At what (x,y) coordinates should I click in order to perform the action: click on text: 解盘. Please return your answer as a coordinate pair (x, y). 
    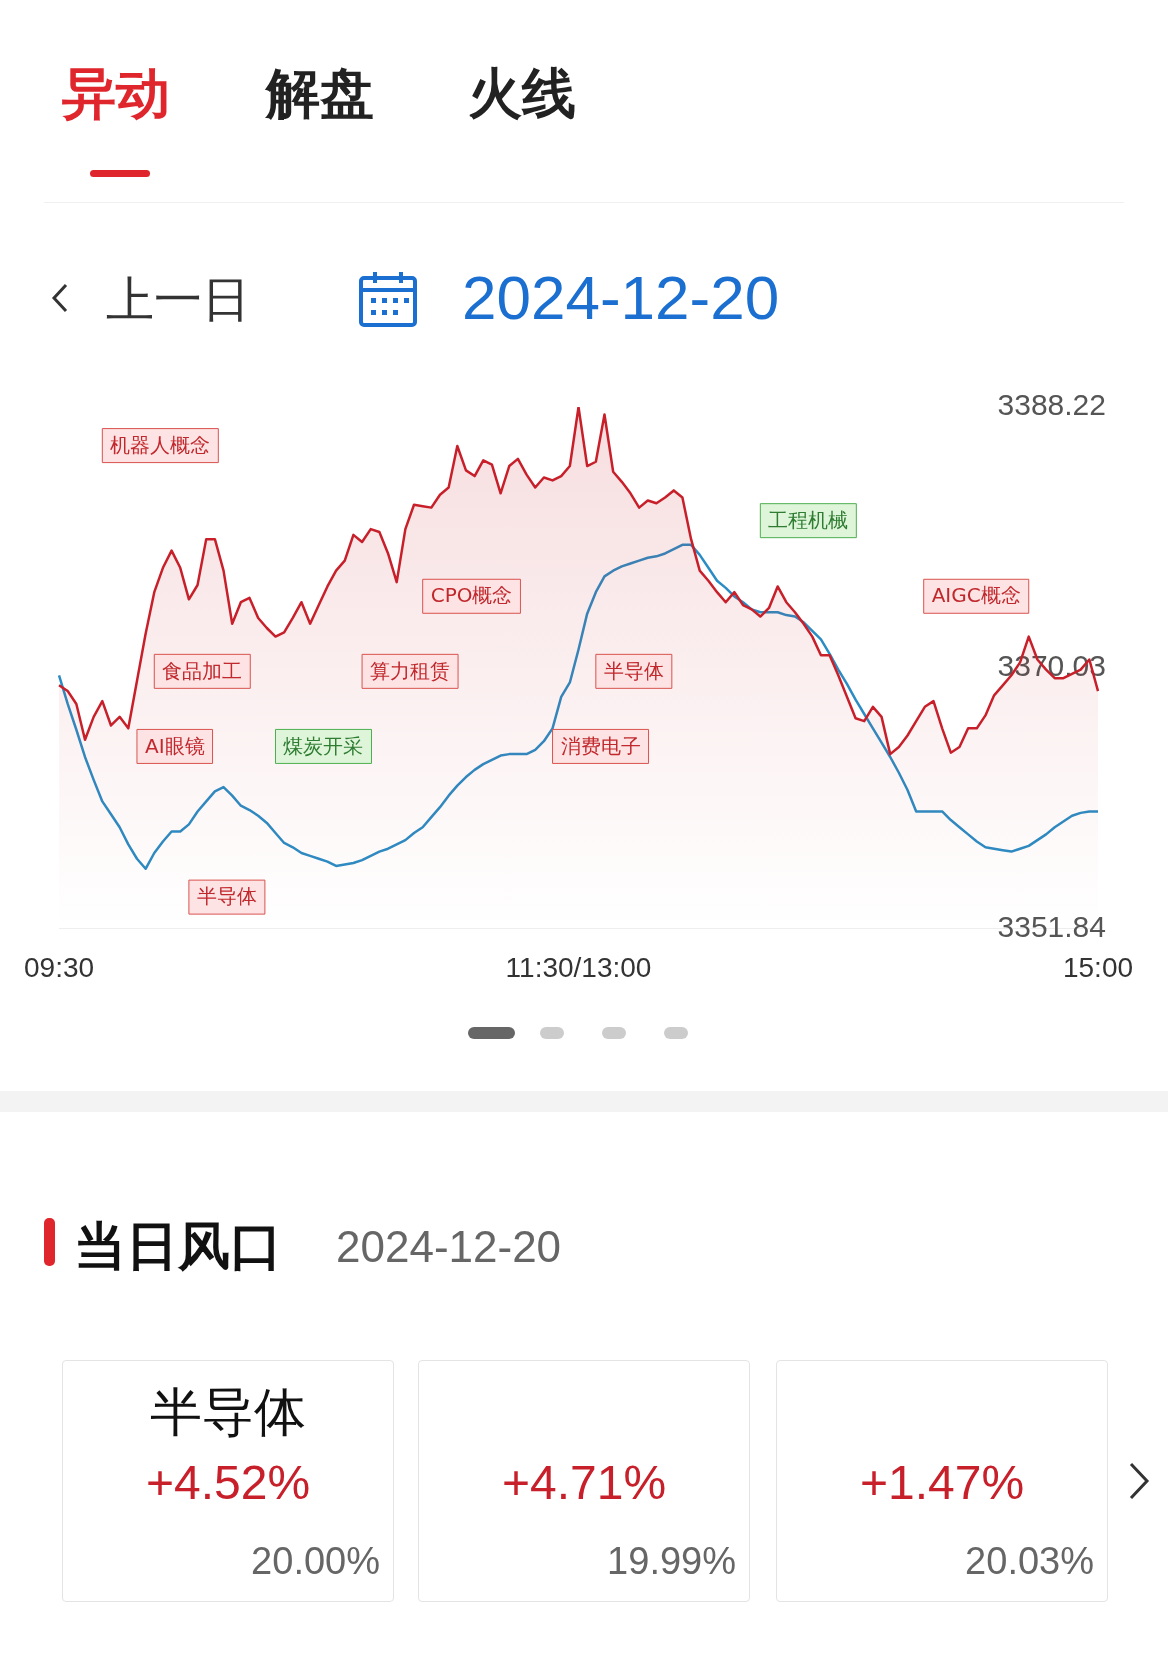
    Looking at the image, I should click on (320, 94).